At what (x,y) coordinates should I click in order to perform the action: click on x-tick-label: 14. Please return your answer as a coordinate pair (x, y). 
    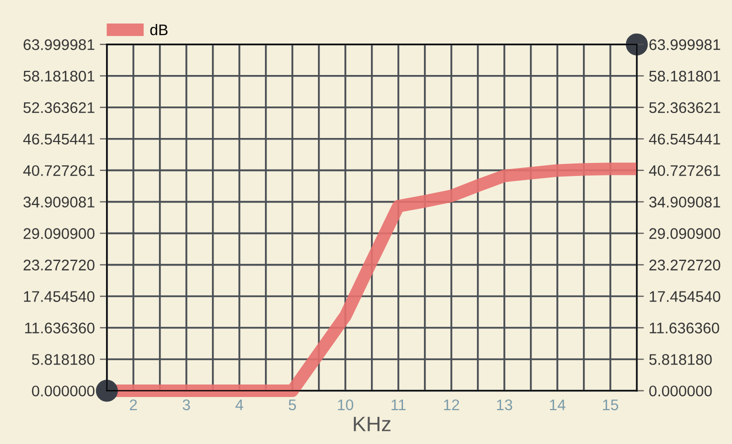
    Looking at the image, I should click on (558, 405).